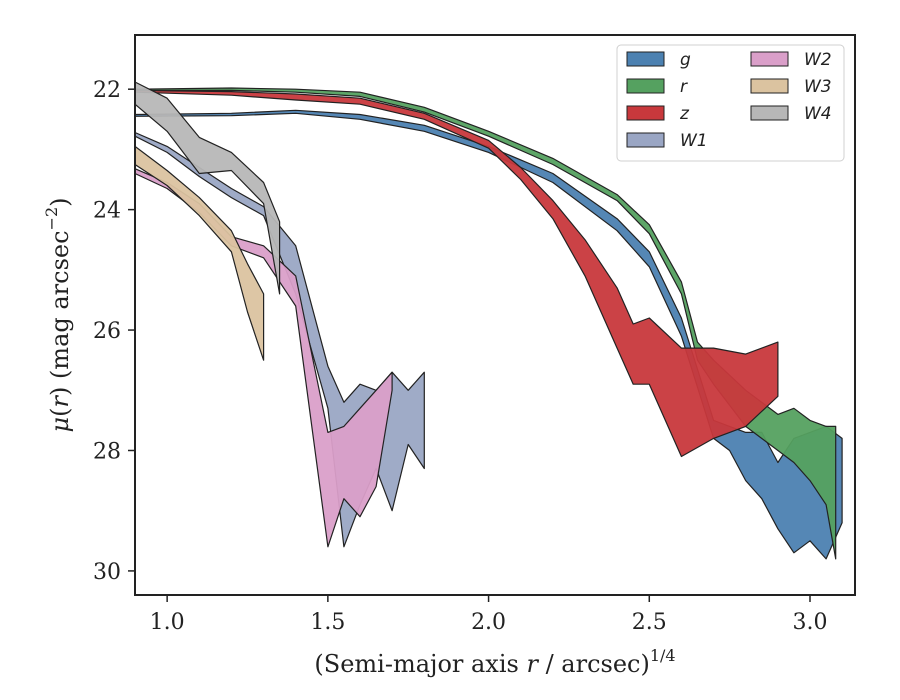  Describe the element at coordinates (818, 87) in the screenshot. I see `legend-label-w3: W3` at that location.